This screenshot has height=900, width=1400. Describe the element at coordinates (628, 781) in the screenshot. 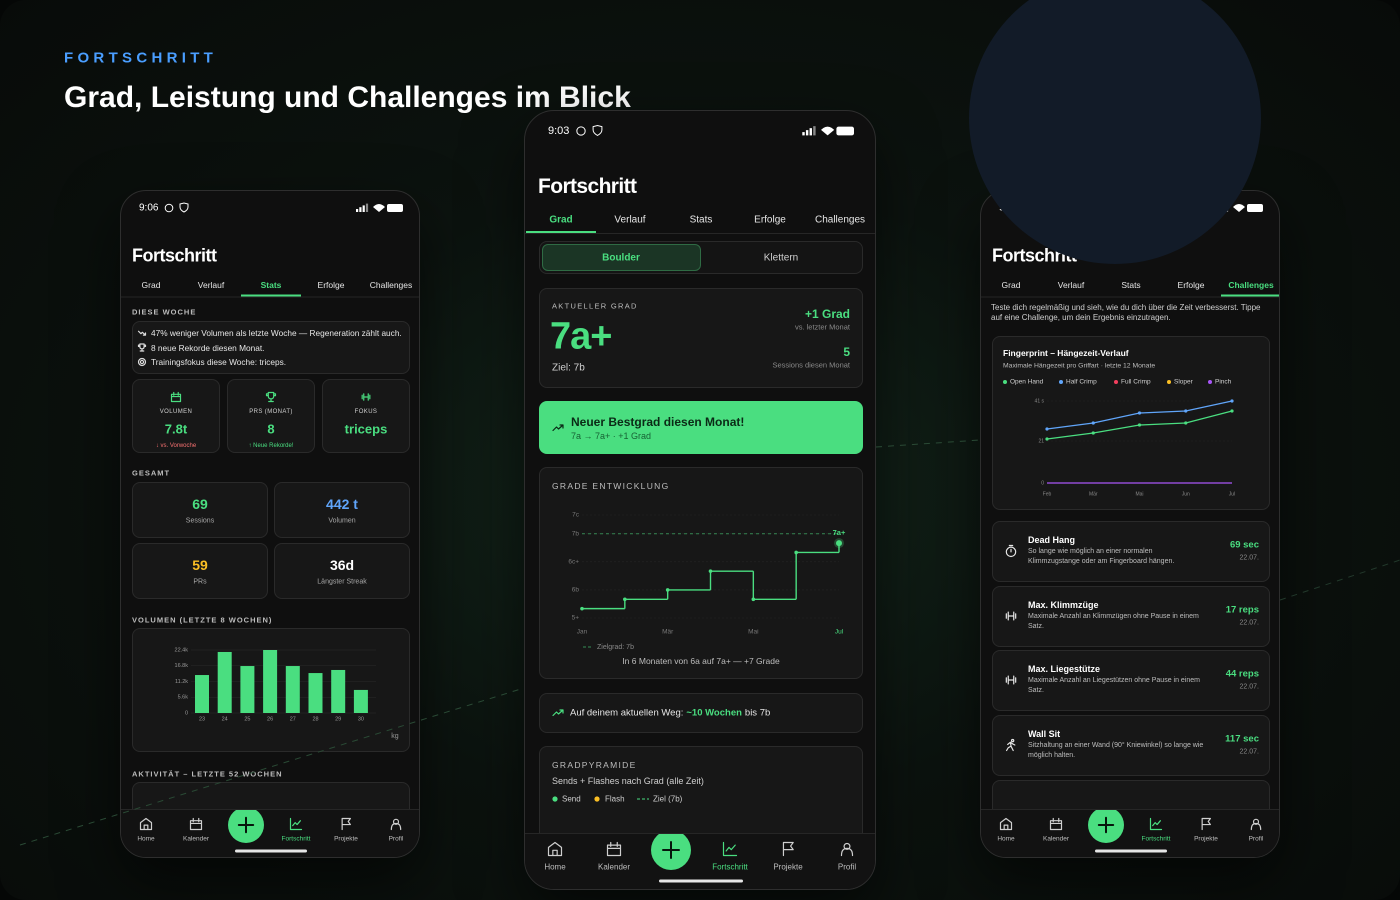

I see `card-subtitle: Sends + Flashes nach Grad (alle Zeit)` at that location.